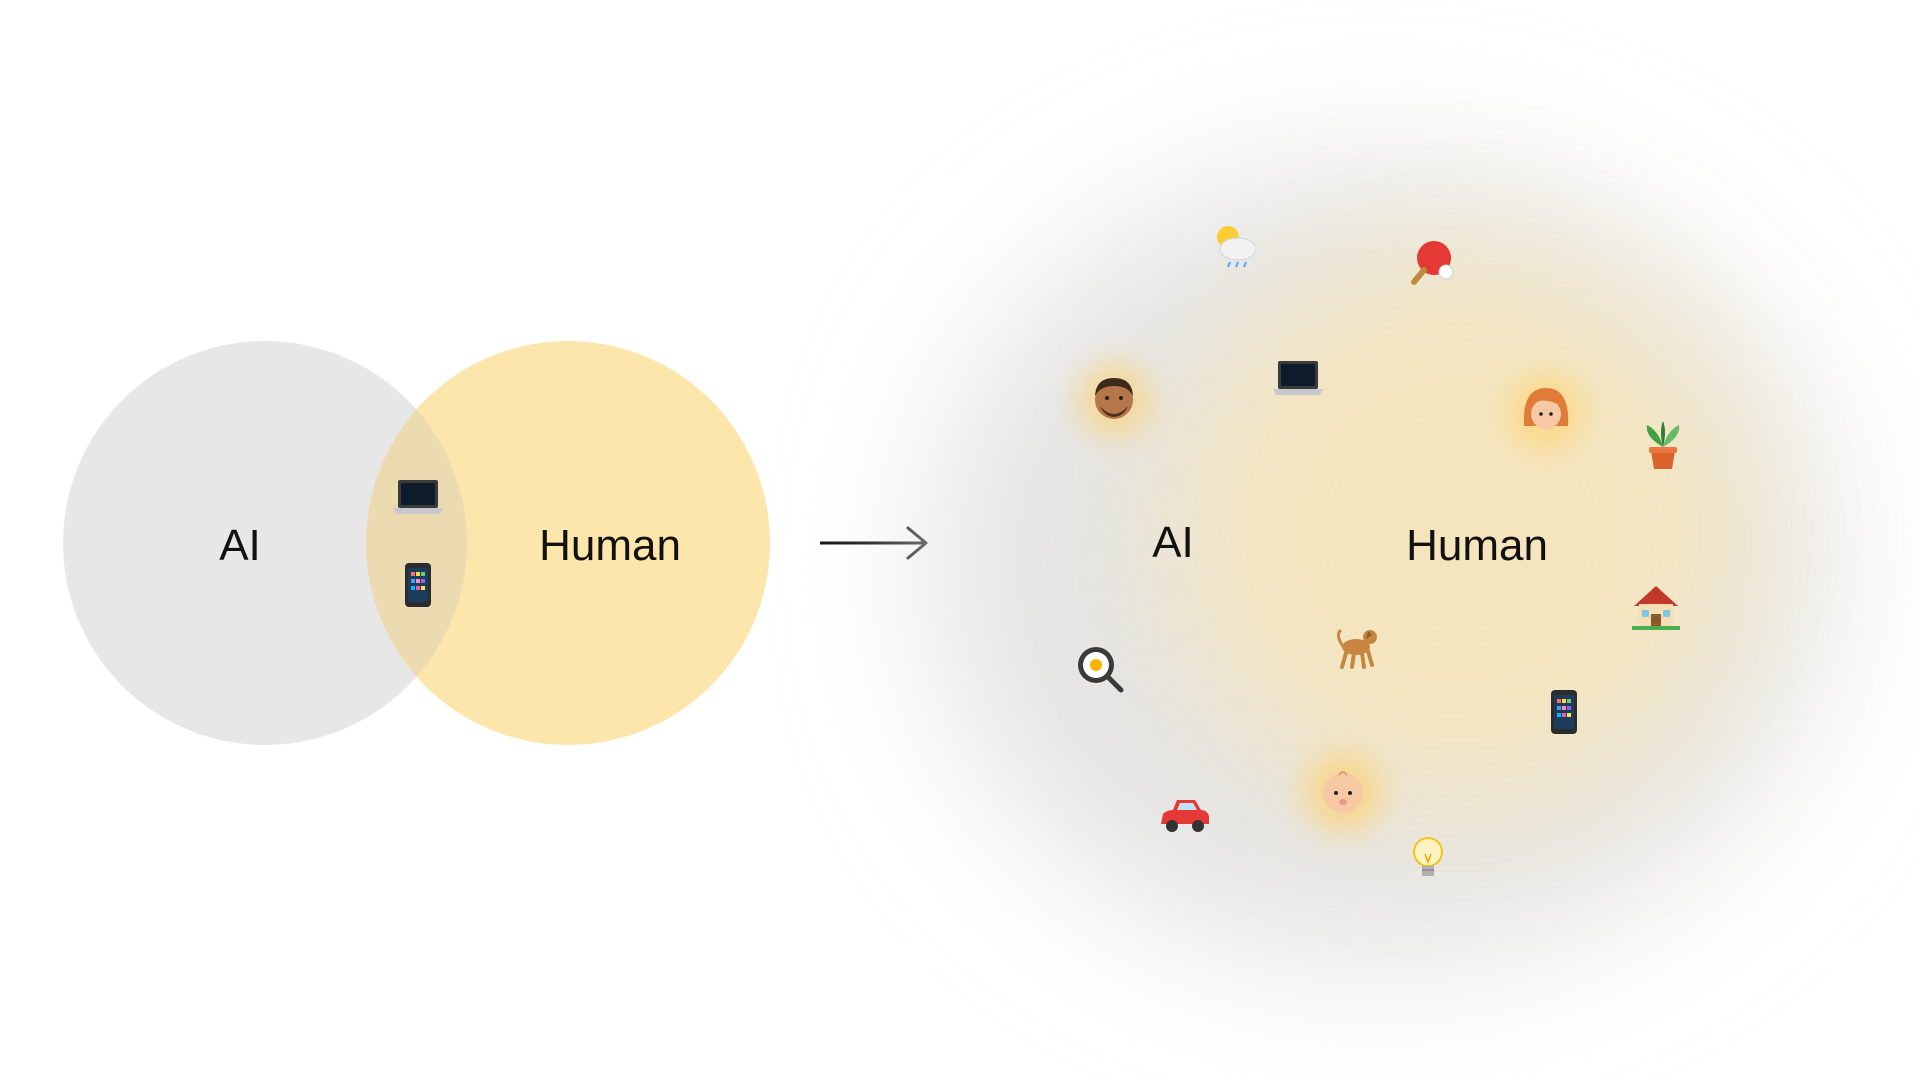 The height and width of the screenshot is (1080, 1920). I want to click on light-bulb-icon, so click(1428, 856).